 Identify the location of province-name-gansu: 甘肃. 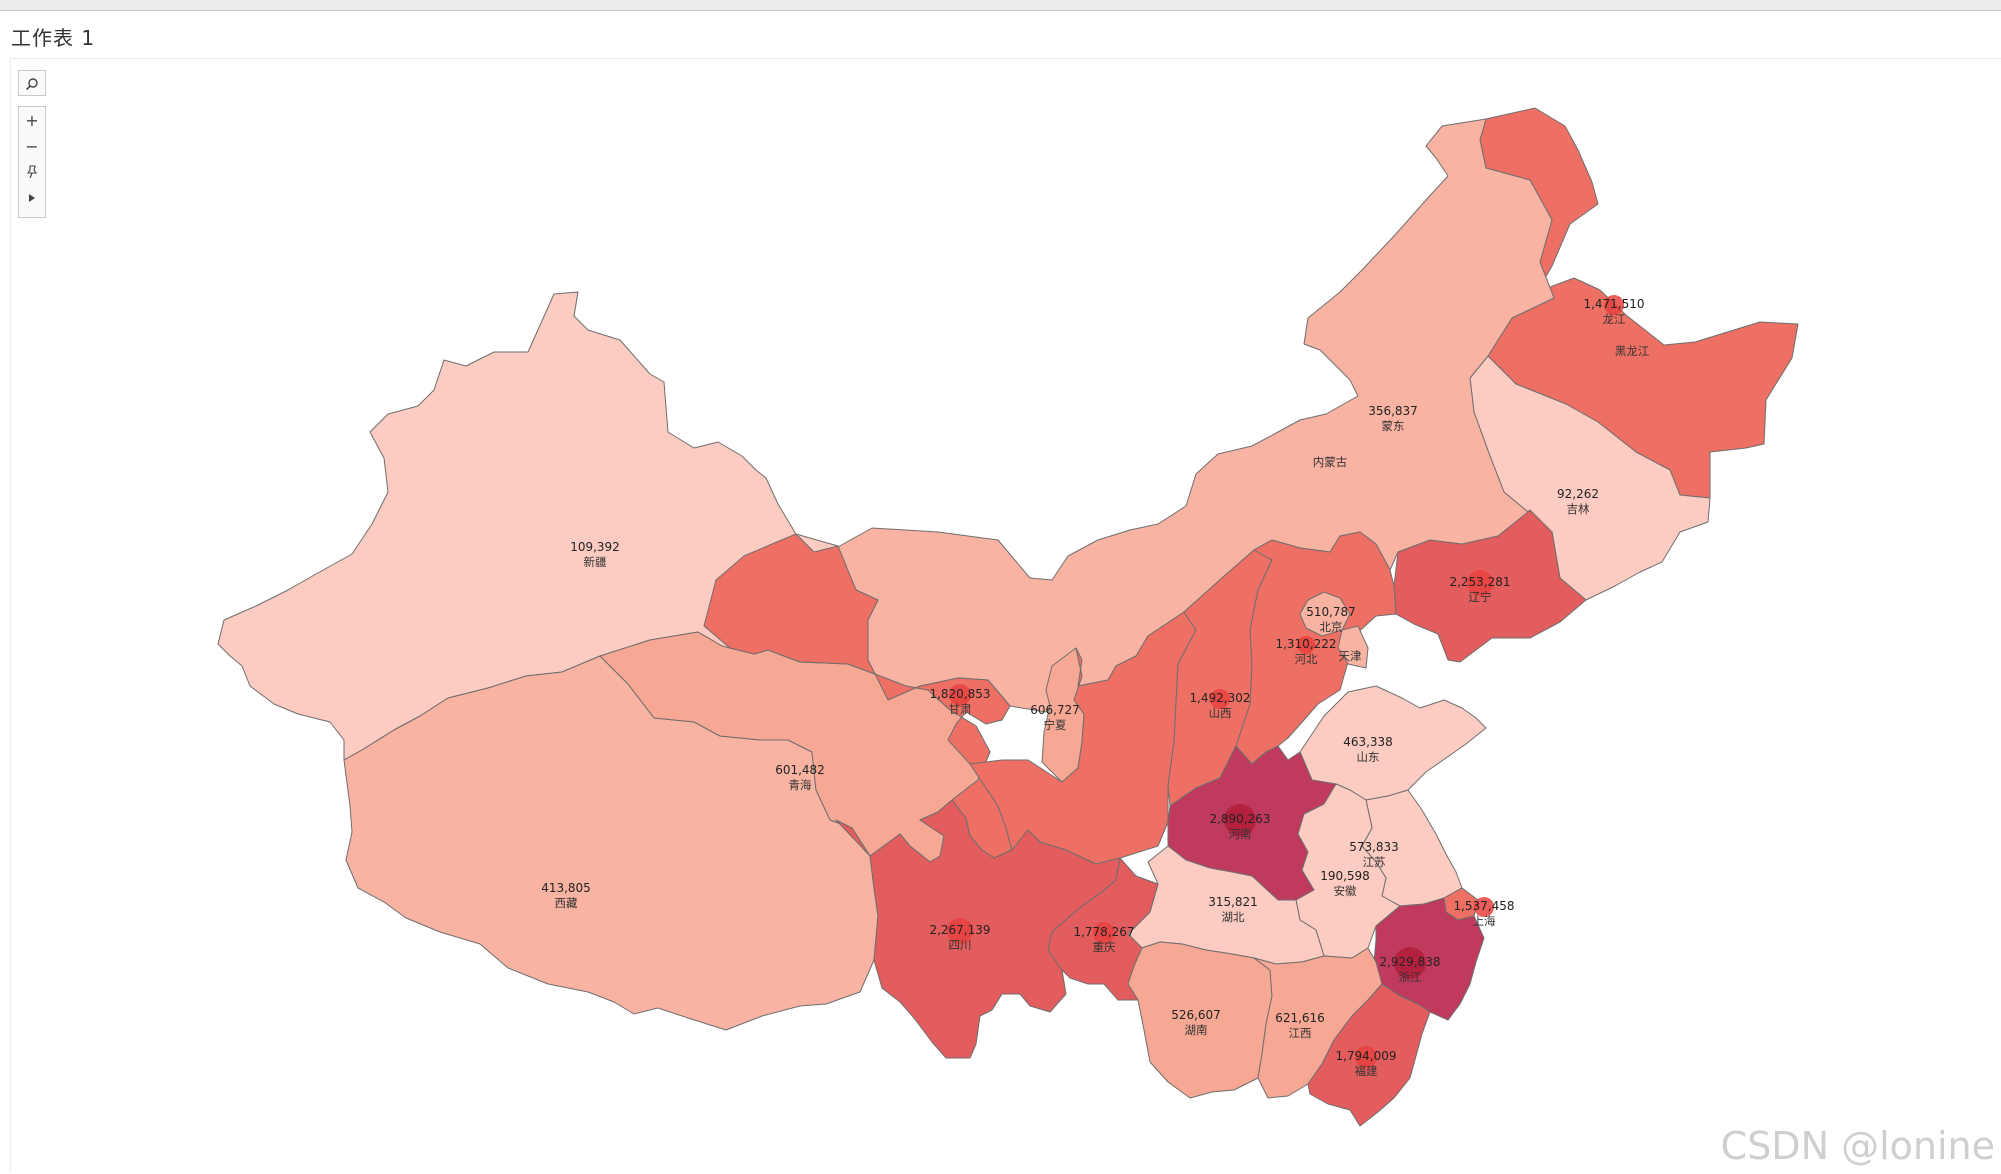
(960, 709).